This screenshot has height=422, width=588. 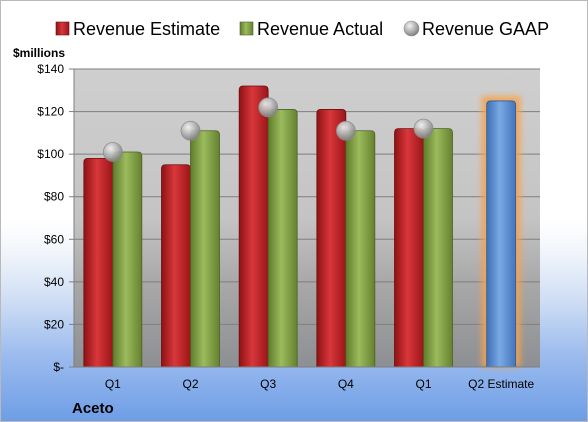 I want to click on unit-label: $millions, so click(x=39, y=53).